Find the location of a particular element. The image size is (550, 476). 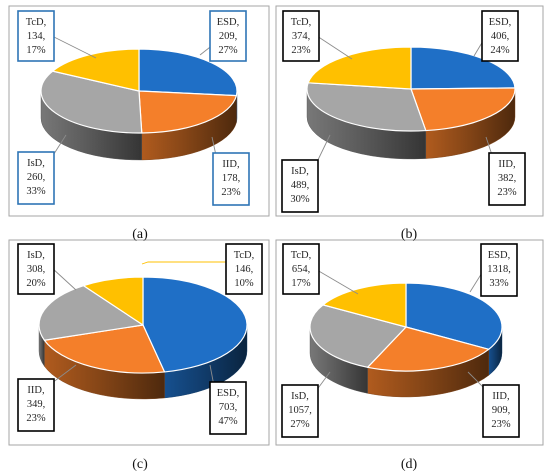

data-label-tcd-value: 654, is located at coordinates (301, 269).